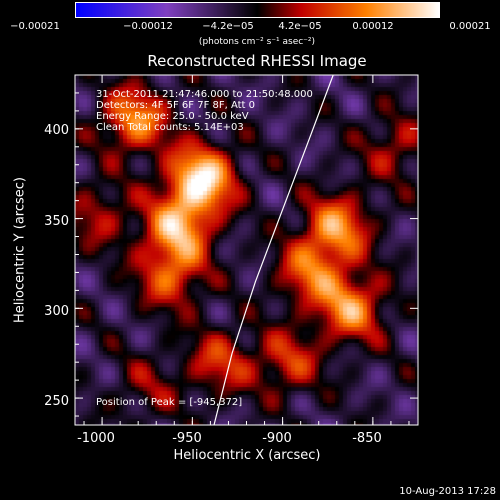 The width and height of the screenshot is (500, 500). What do you see at coordinates (373, 26) in the screenshot?
I see `colorbar-tick: 0.00012` at bounding box center [373, 26].